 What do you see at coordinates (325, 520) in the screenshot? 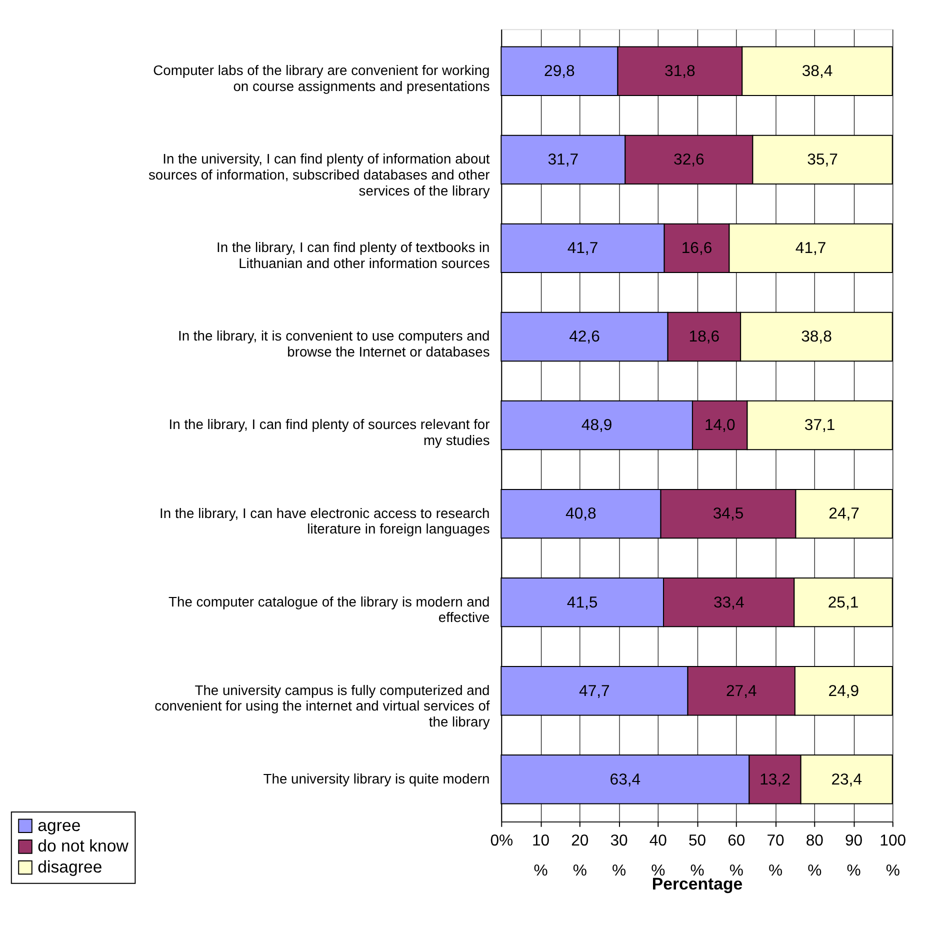
I see `y-tick-label: In the library, I can have electronic access to research literature in foreign languages` at bounding box center [325, 520].